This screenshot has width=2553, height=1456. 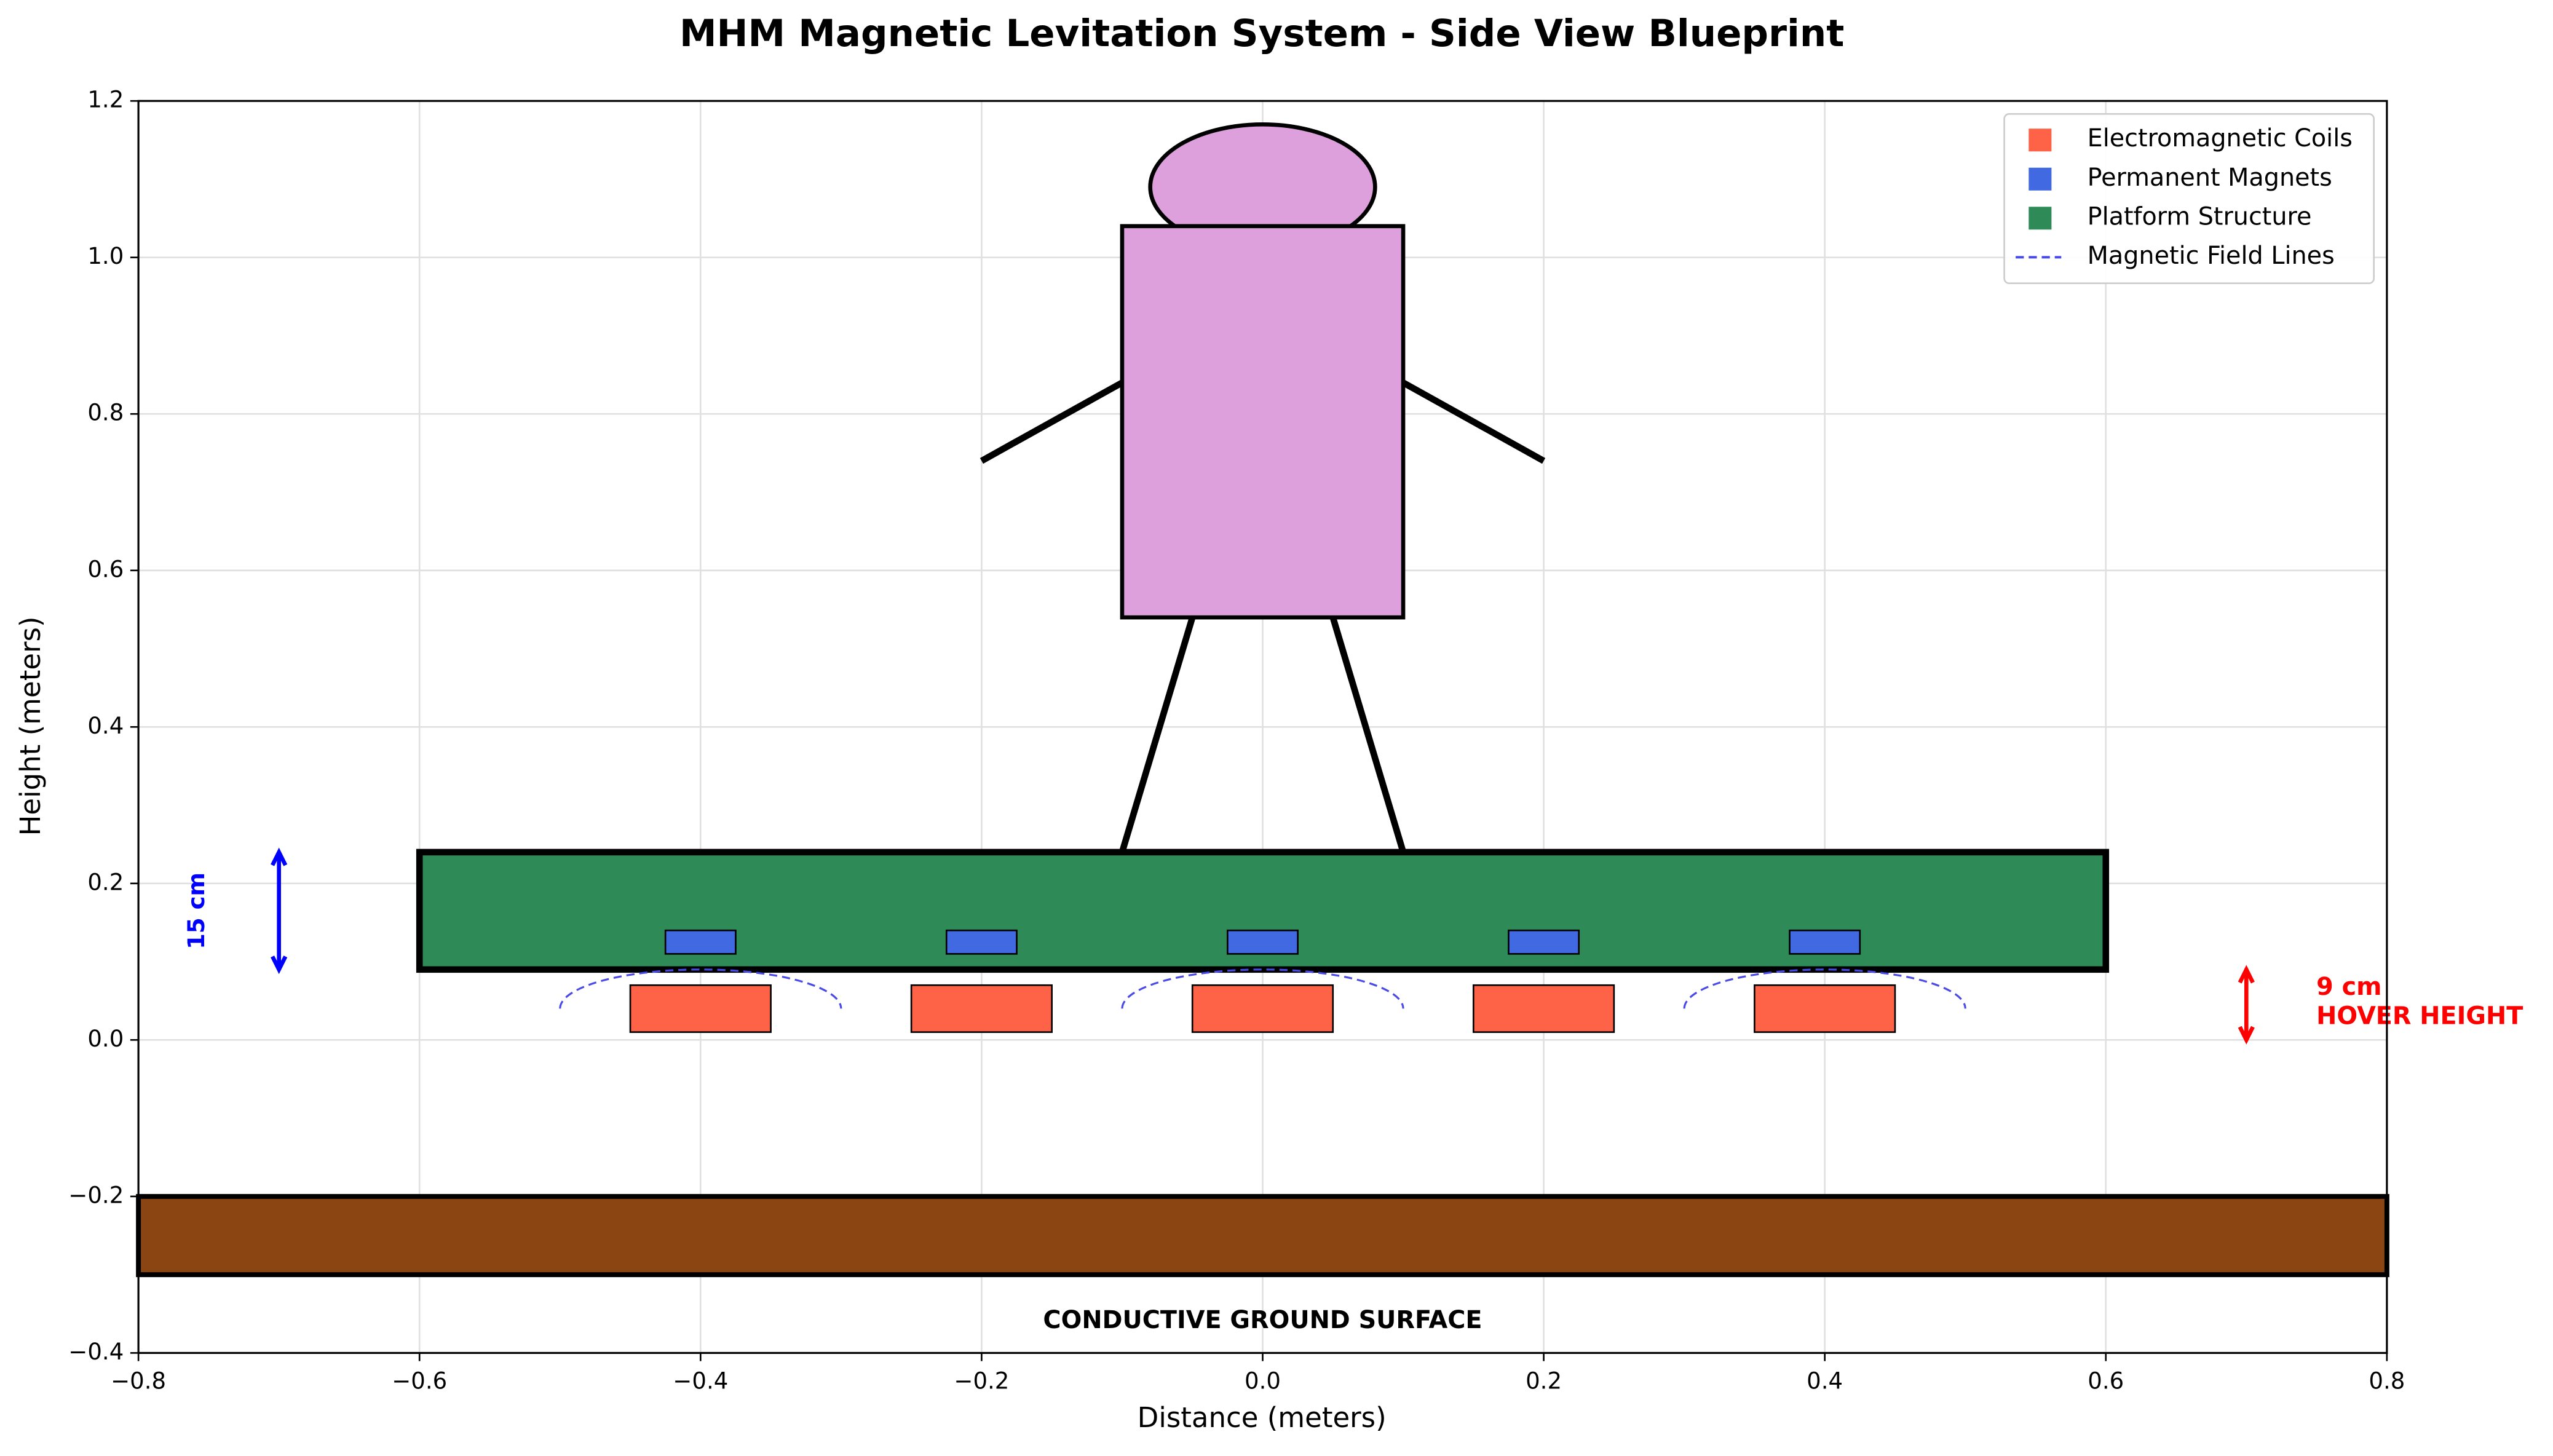 I want to click on x-tick-label: 0.0, so click(x=1263, y=1382).